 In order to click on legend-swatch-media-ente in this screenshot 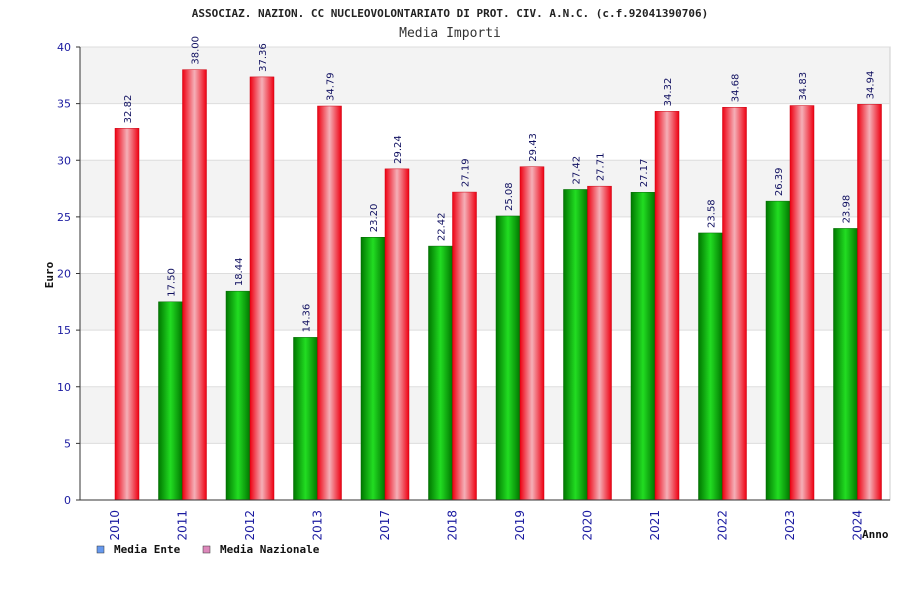, I will do `click(100, 549)`.